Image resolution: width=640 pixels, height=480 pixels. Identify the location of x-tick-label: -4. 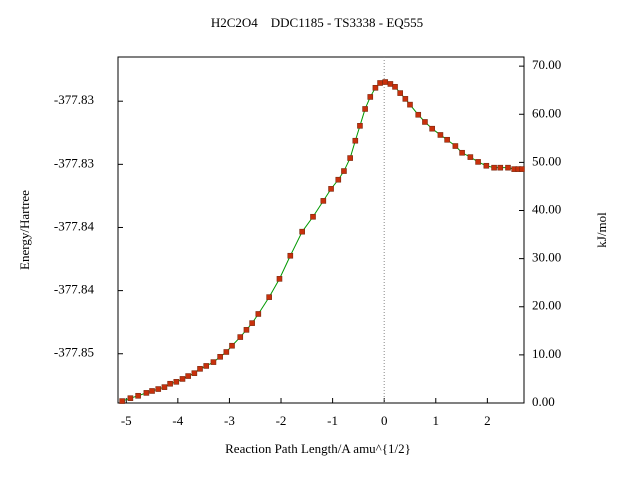
(177, 420).